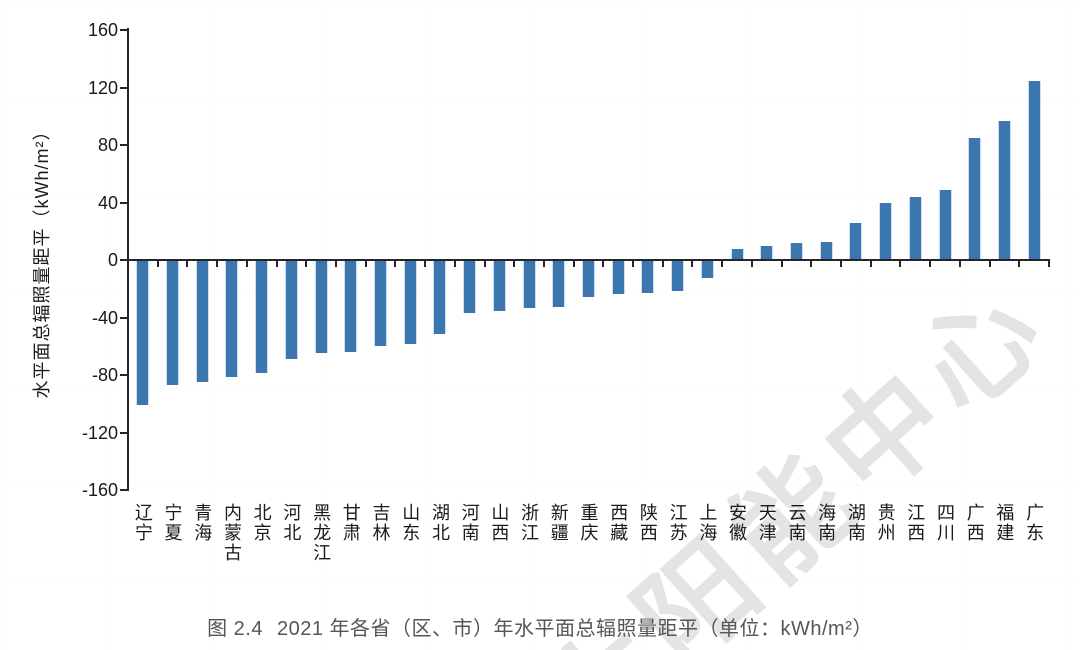  Describe the element at coordinates (677, 523) in the screenshot. I see `x-category-label: 江苏` at that location.